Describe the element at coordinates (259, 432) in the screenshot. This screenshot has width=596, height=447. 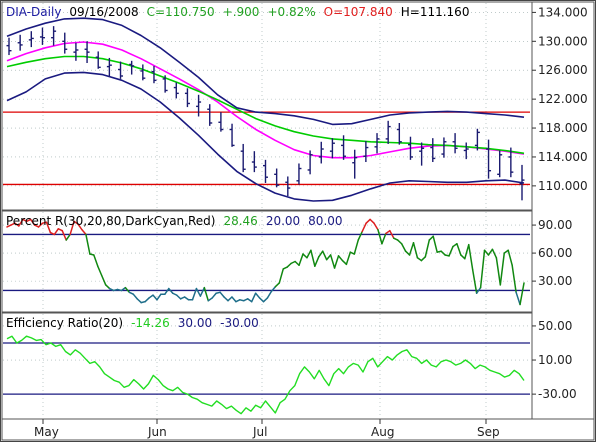
I see `x-tick-label: Jul` at that location.